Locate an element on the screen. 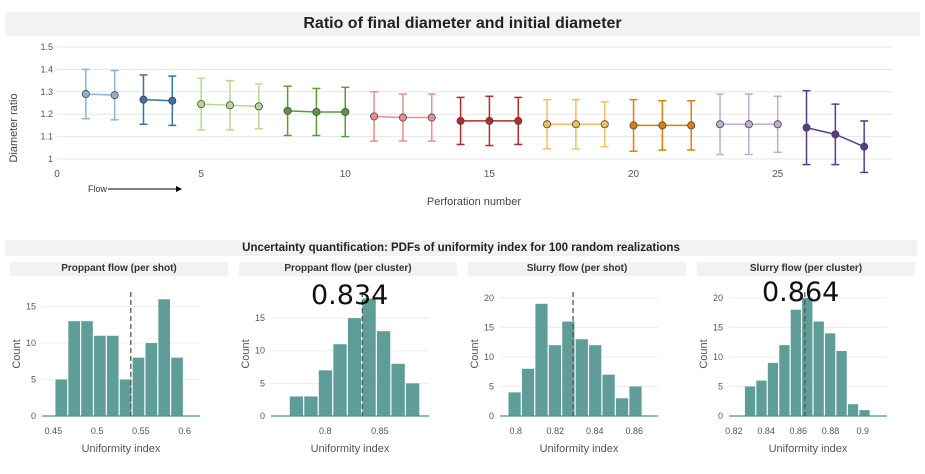  hist-x-tick-label: 0.45 is located at coordinates (54, 431).